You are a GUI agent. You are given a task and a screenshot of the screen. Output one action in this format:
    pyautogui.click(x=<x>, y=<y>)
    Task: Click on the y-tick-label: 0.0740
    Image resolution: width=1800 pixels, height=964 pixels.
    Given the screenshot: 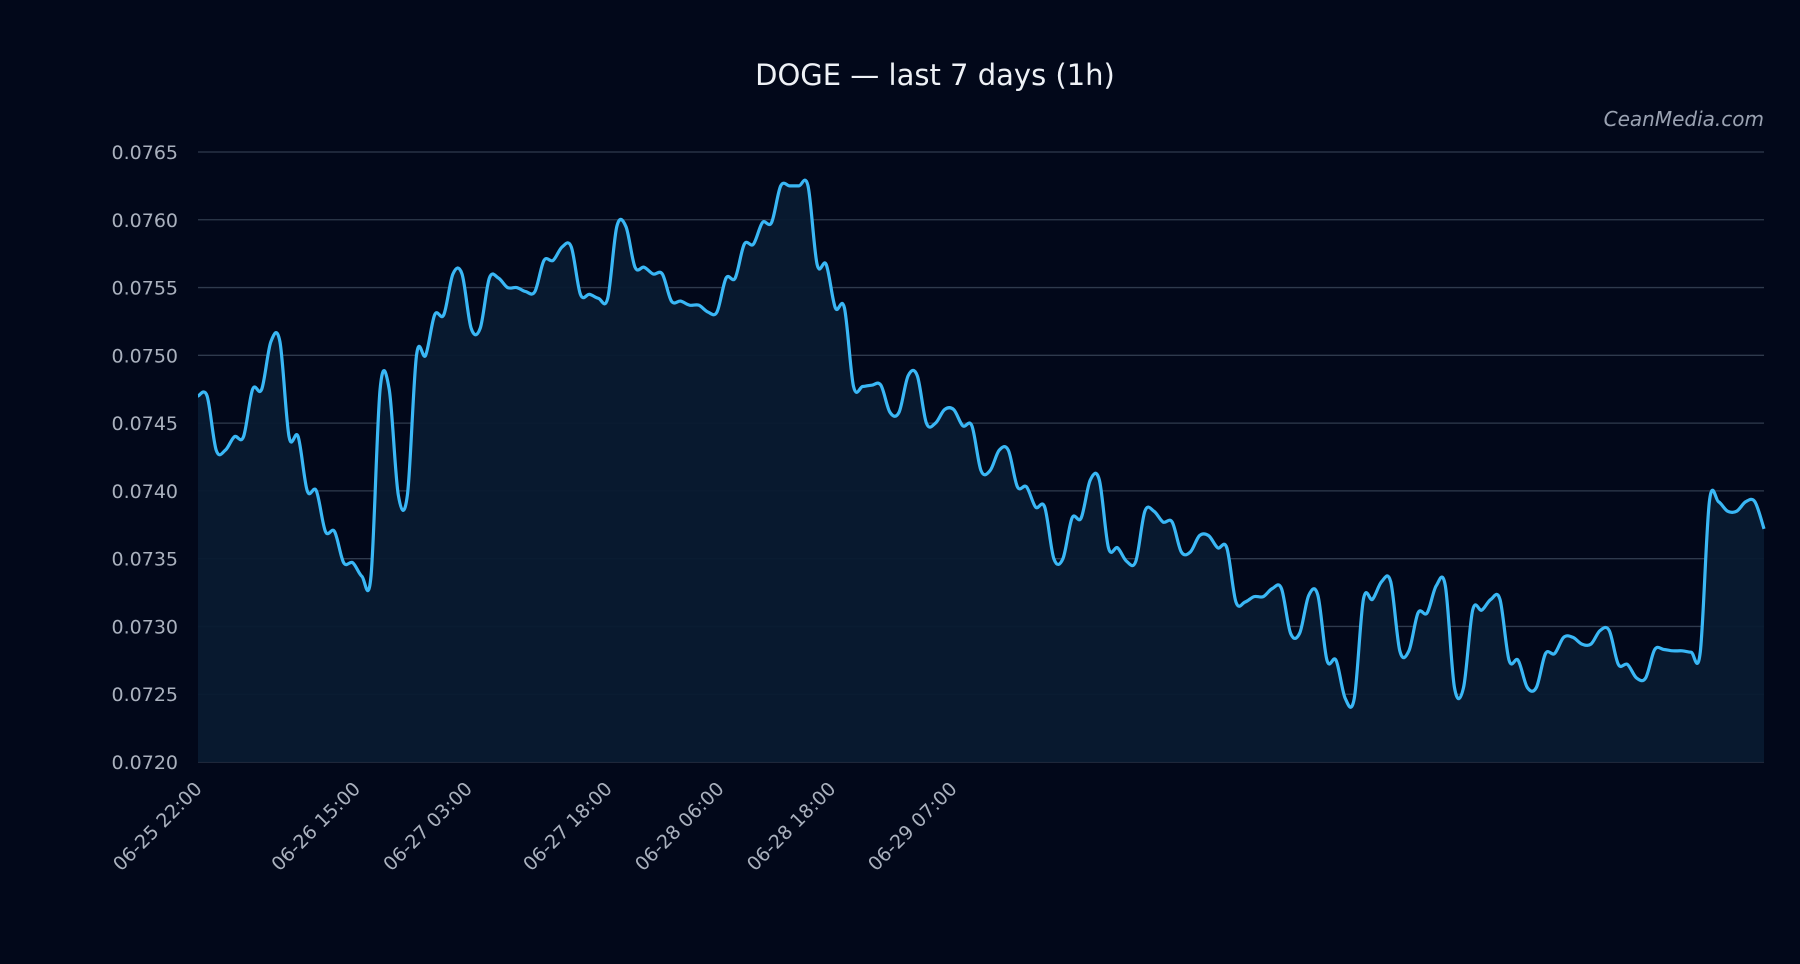 What is the action you would take?
    pyautogui.click(x=145, y=492)
    